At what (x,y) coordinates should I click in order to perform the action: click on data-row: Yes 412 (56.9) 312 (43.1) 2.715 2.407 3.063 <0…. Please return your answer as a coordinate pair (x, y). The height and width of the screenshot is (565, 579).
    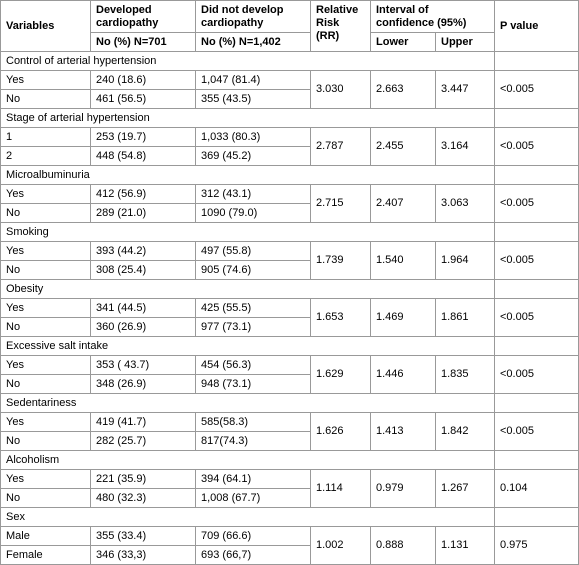
    Looking at the image, I should click on (289, 203).